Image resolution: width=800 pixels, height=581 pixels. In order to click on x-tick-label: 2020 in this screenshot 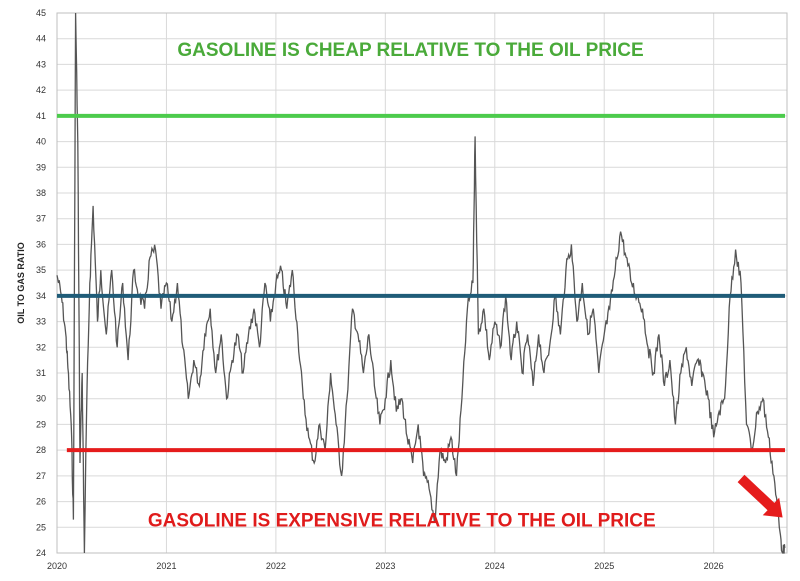, I will do `click(57, 566)`.